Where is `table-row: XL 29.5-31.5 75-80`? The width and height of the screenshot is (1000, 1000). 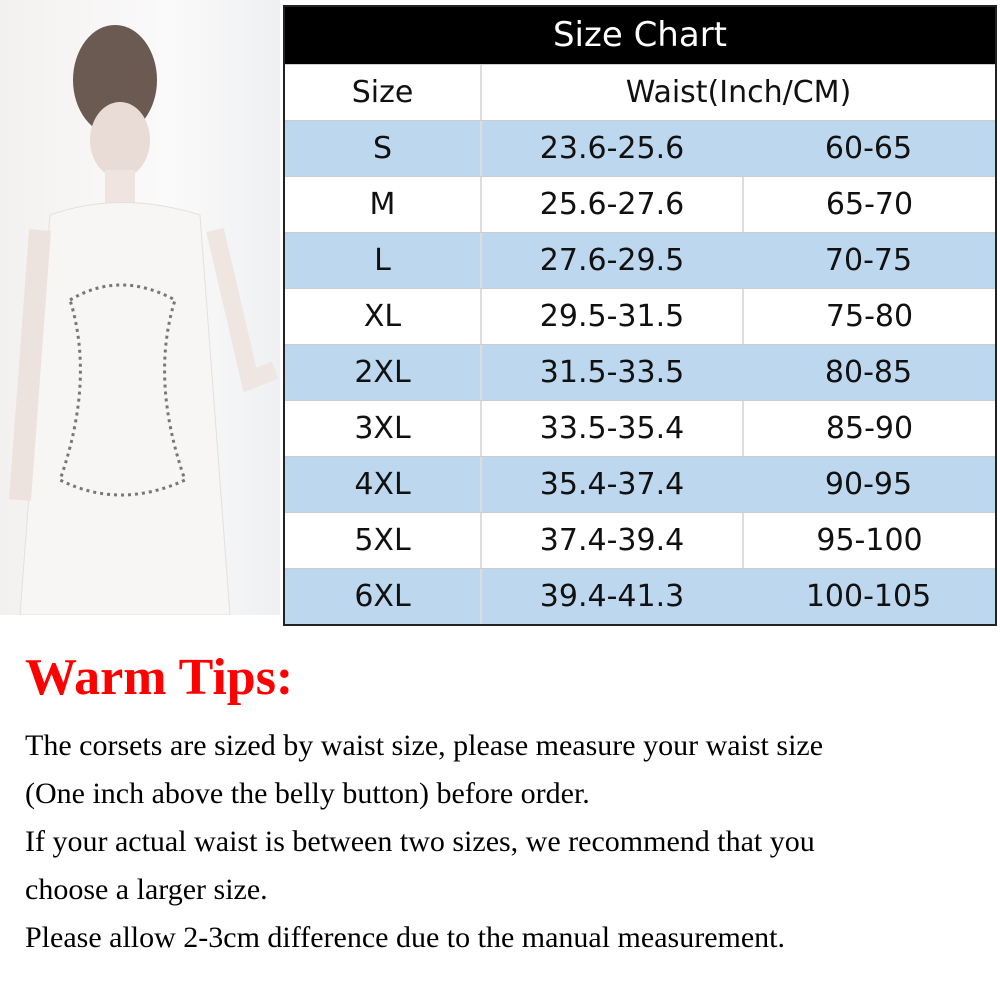 table-row: XL 29.5-31.5 75-80 is located at coordinates (640, 316).